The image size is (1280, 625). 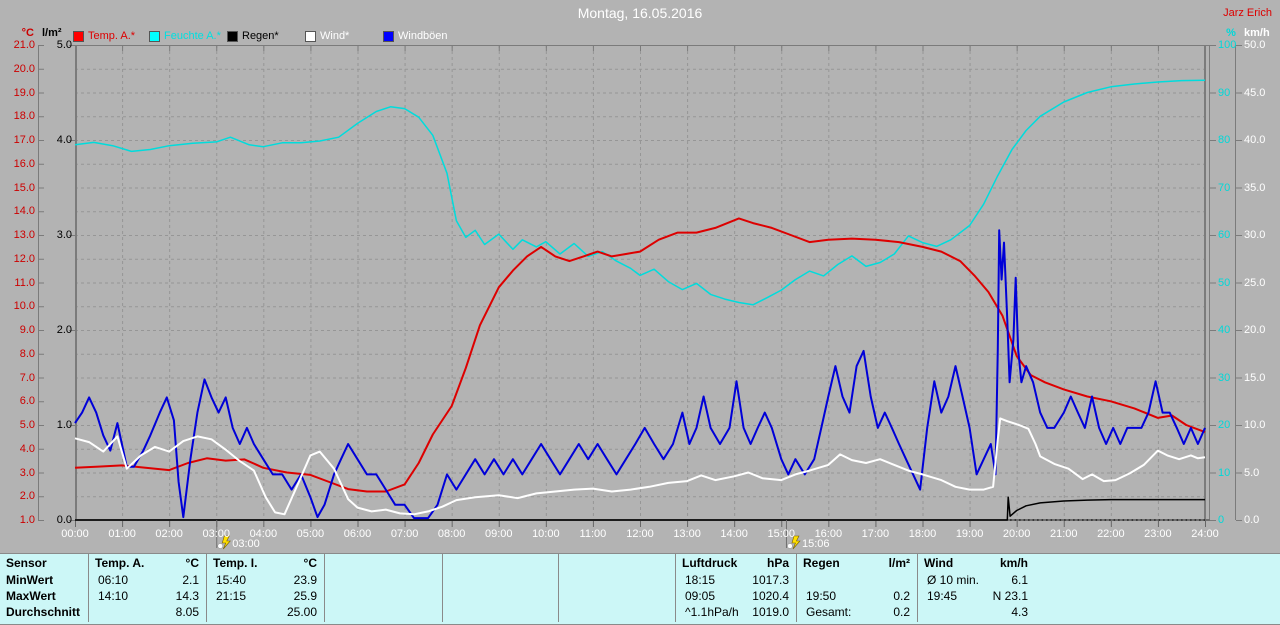 What do you see at coordinates (24, 68) in the screenshot?
I see `temp-axis-tick-label: 20.0` at bounding box center [24, 68].